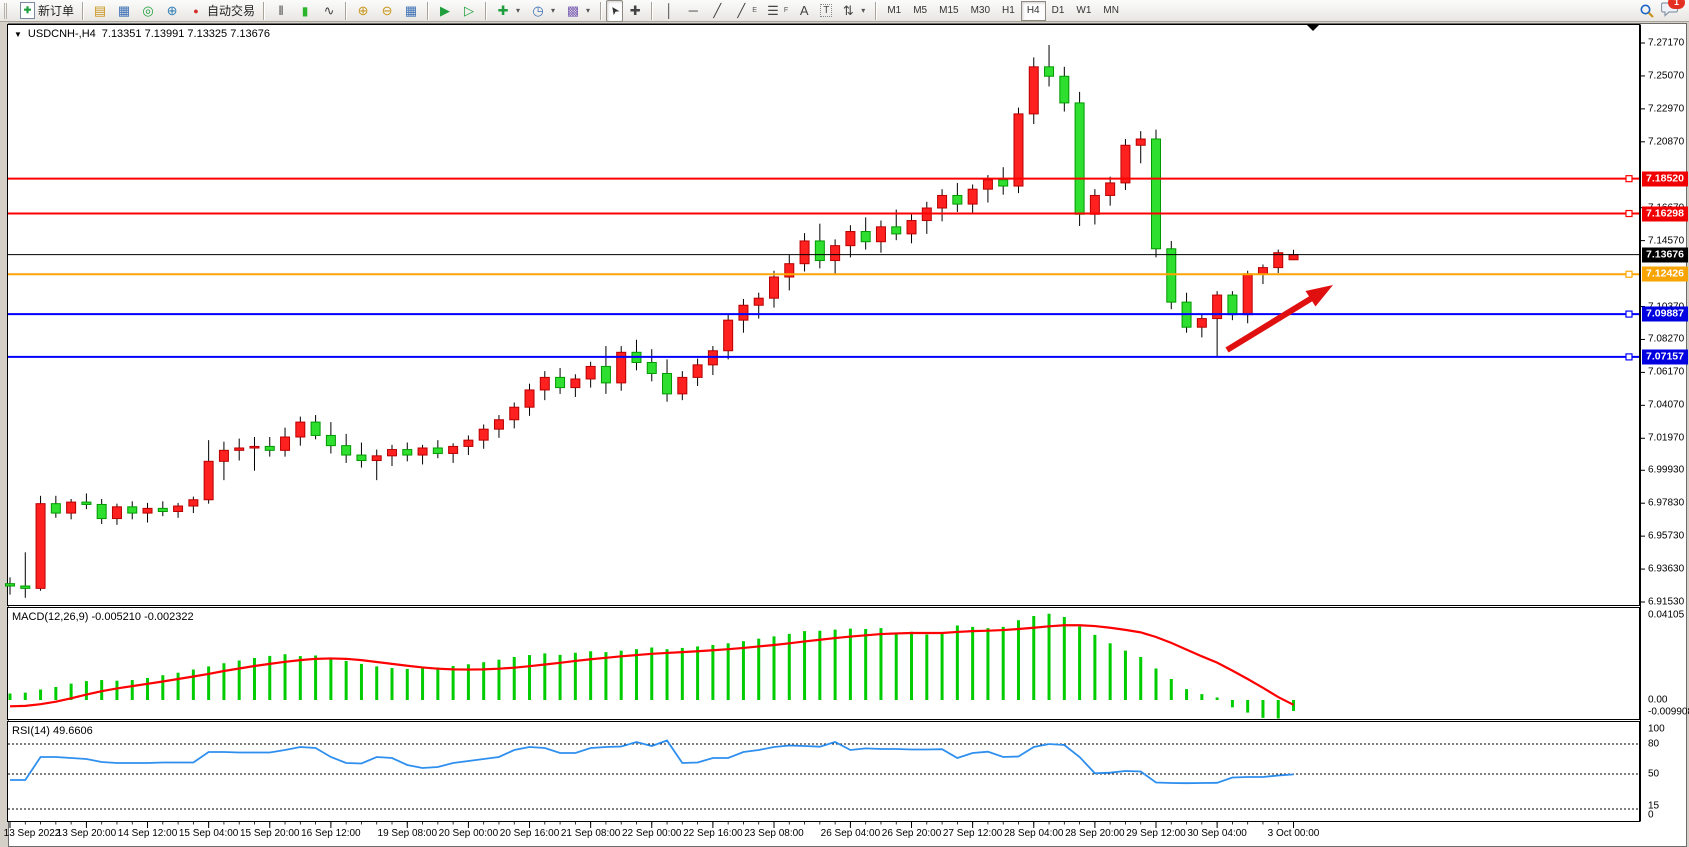 Image resolution: width=1689 pixels, height=847 pixels. I want to click on market-watch-icon: ▤, so click(100, 10).